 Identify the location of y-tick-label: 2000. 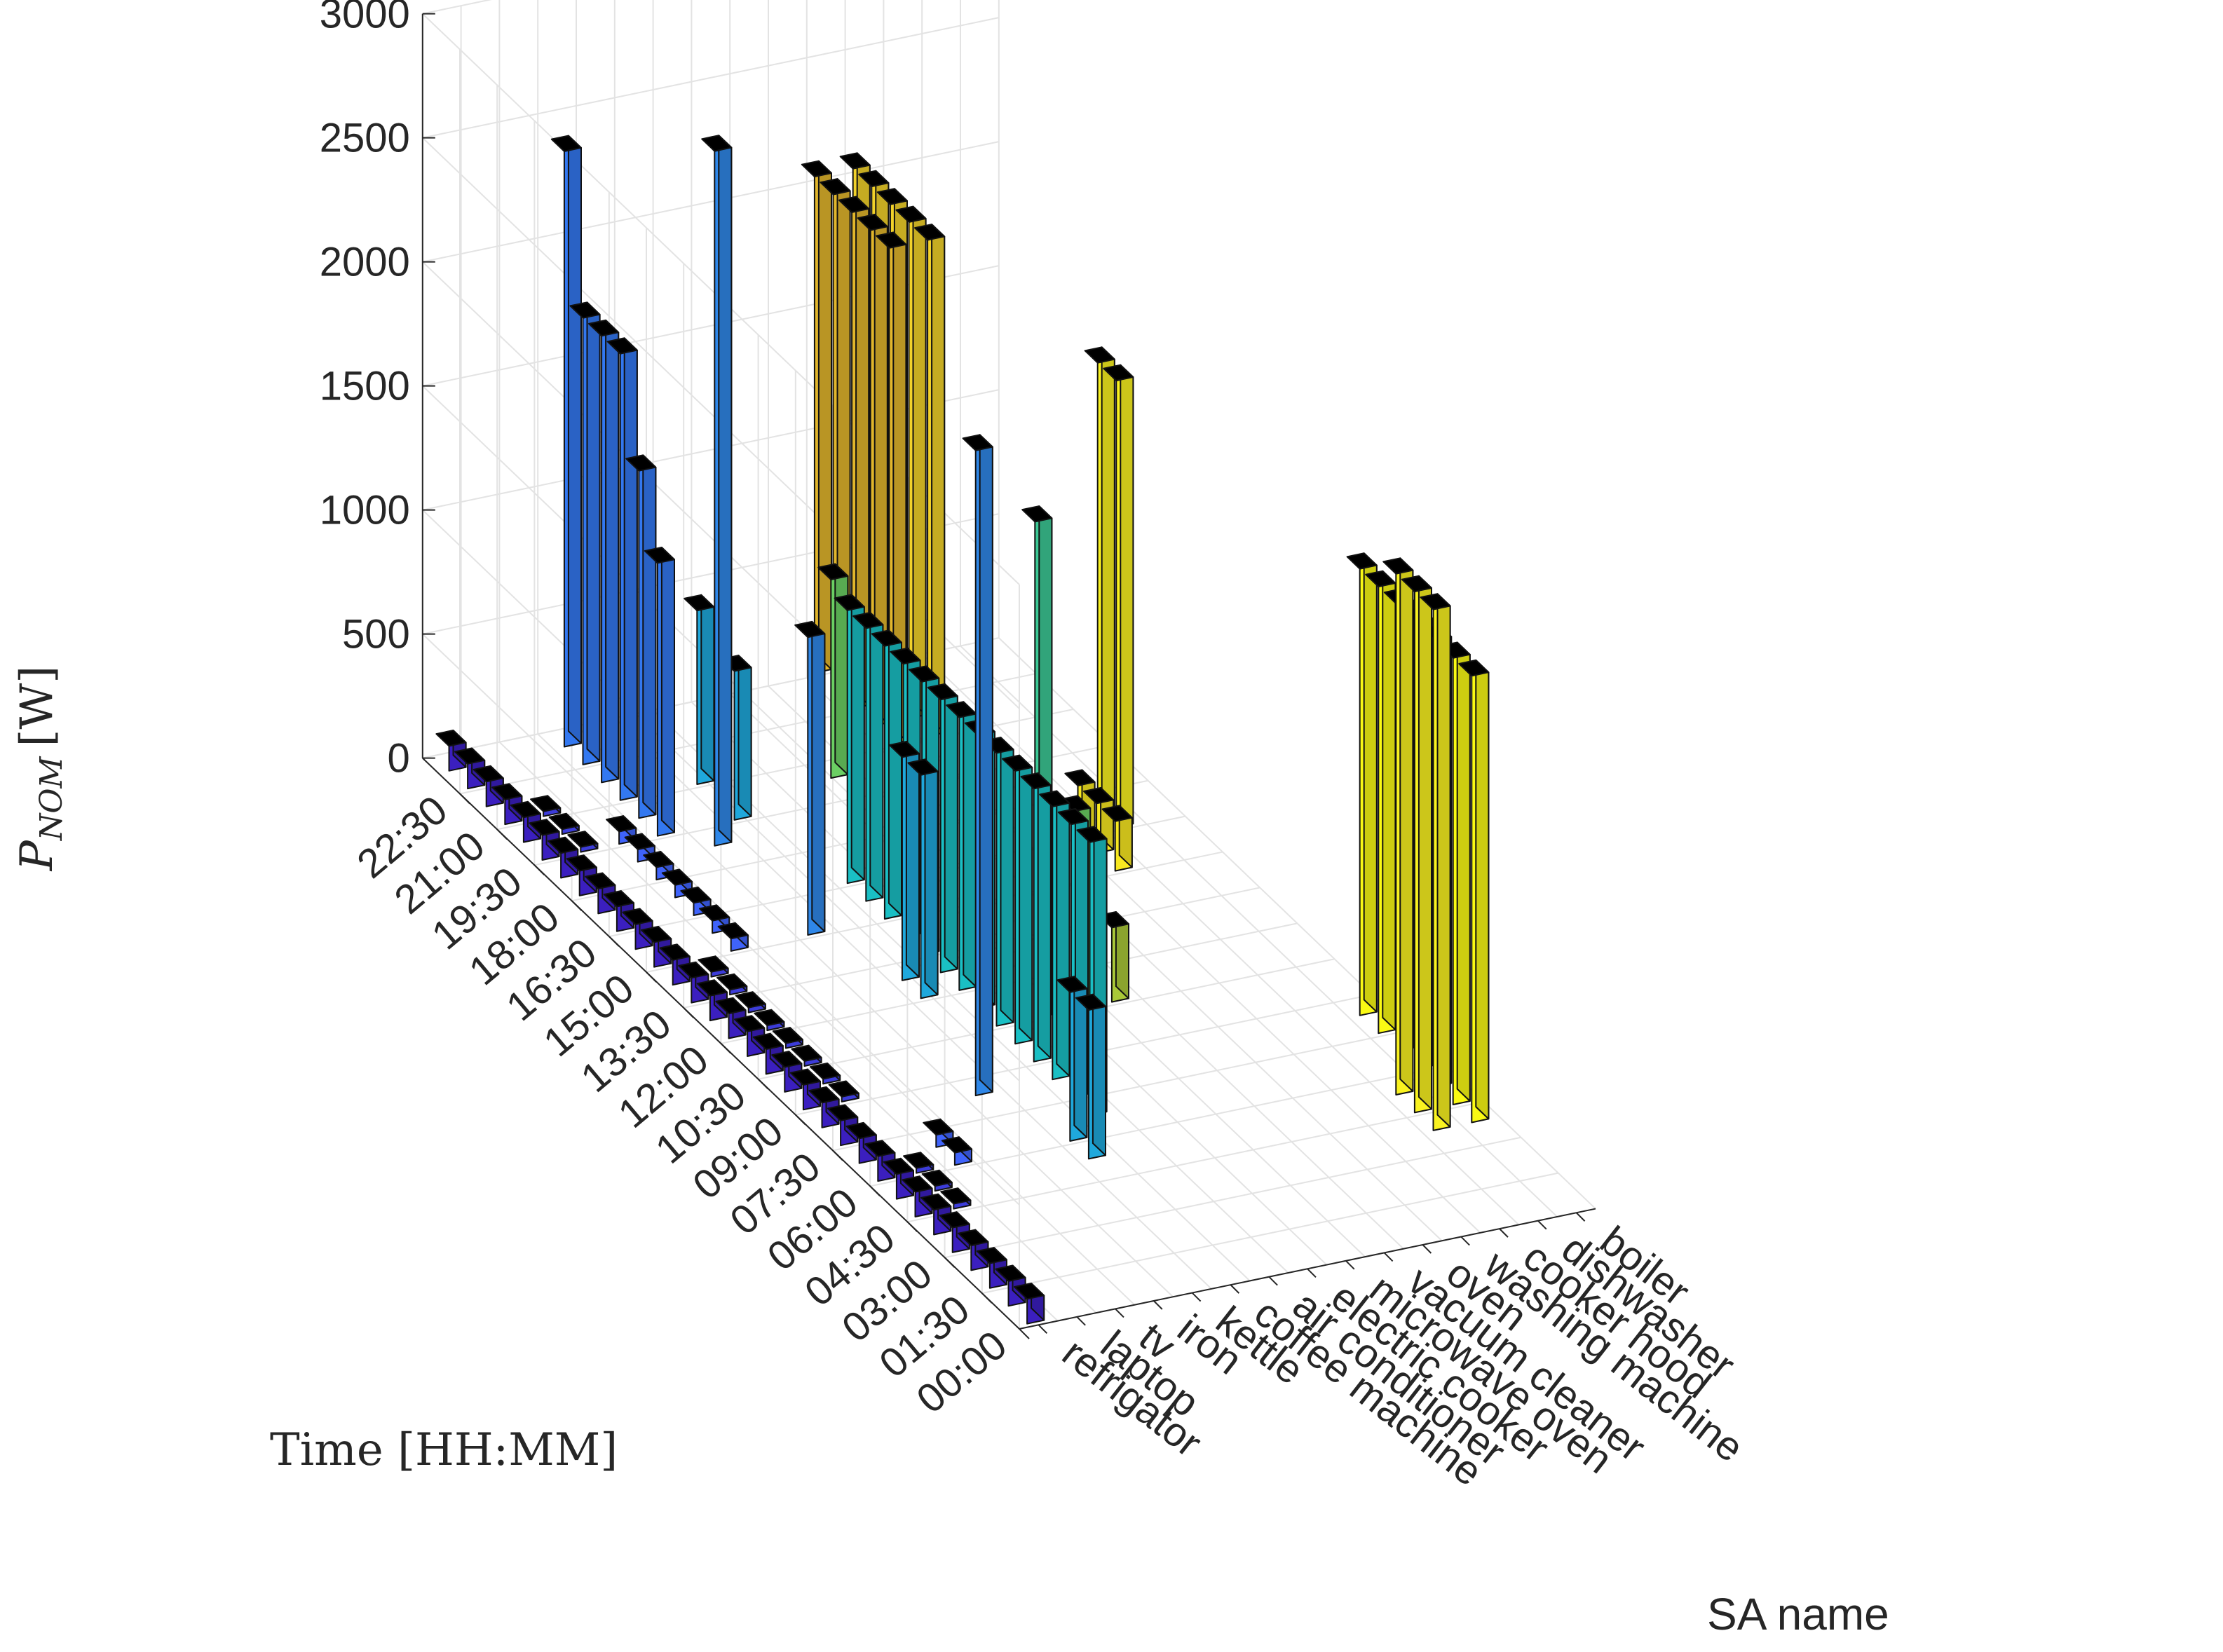
(365, 263).